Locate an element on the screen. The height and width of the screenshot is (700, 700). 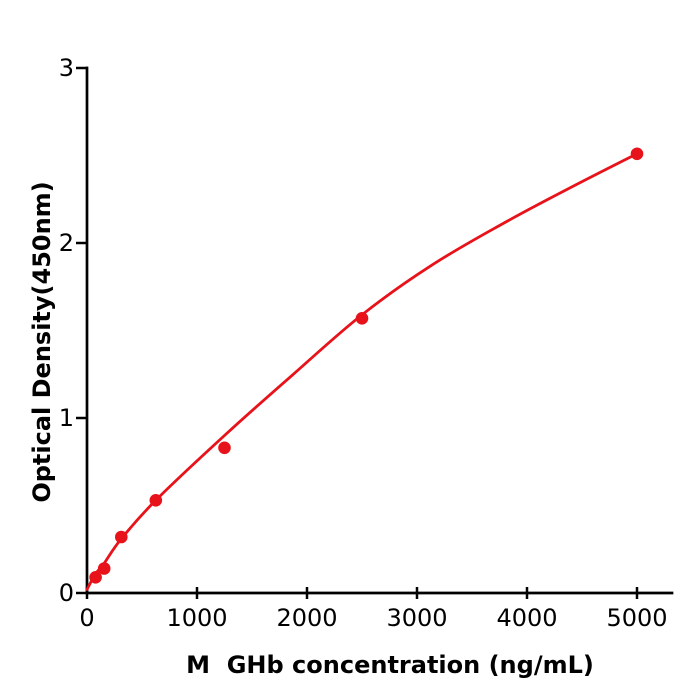
x-tick-label: 3000 is located at coordinates (417, 618).